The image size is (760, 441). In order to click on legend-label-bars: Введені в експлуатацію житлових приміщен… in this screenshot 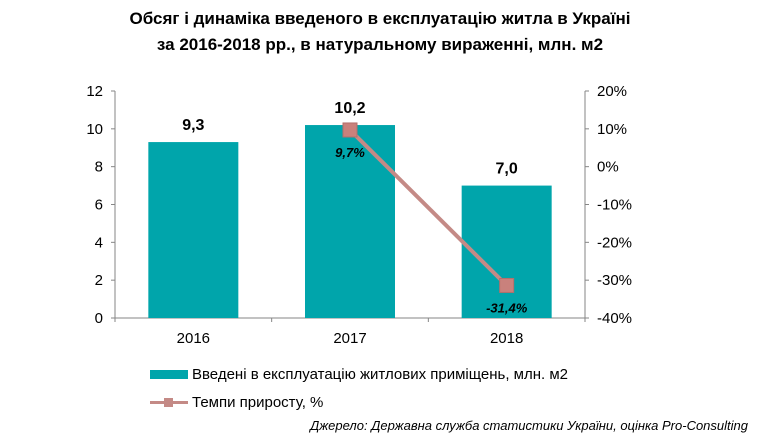, I will do `click(380, 374)`.